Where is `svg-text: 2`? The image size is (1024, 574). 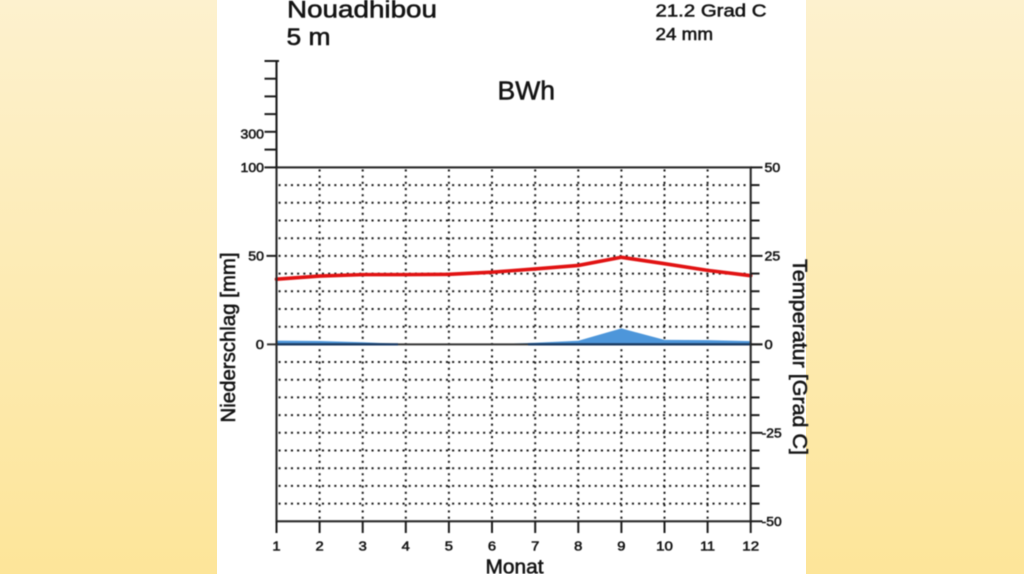 svg-text: 2 is located at coordinates (320, 545).